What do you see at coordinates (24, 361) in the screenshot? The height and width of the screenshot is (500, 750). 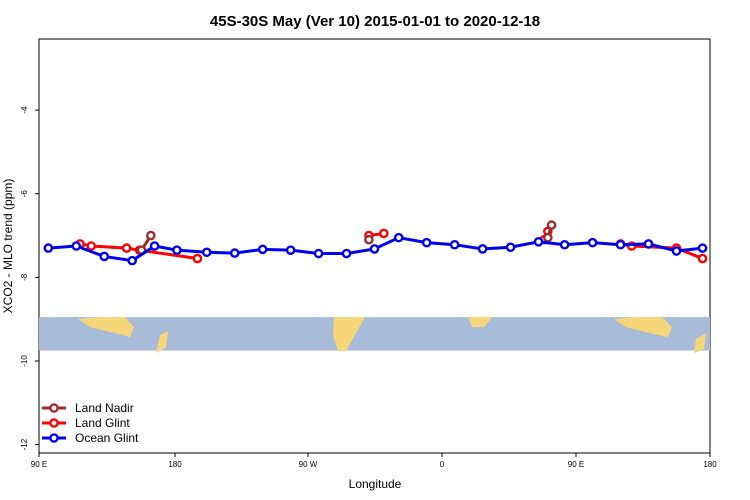 I see `y-tick-label: -10` at bounding box center [24, 361].